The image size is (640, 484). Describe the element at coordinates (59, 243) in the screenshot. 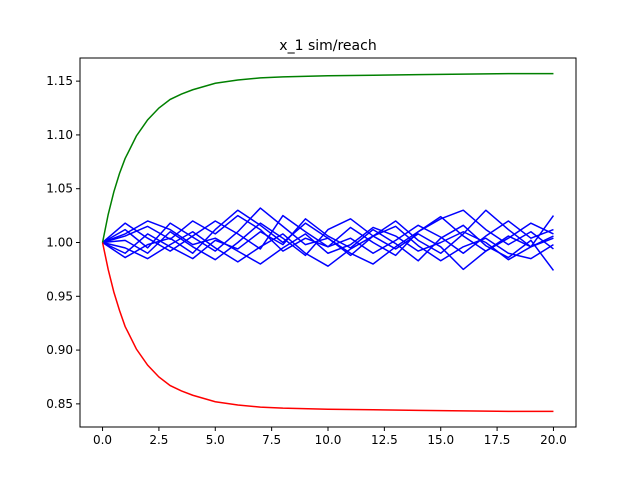

I see `y-tick-label: 1.00` at that location.